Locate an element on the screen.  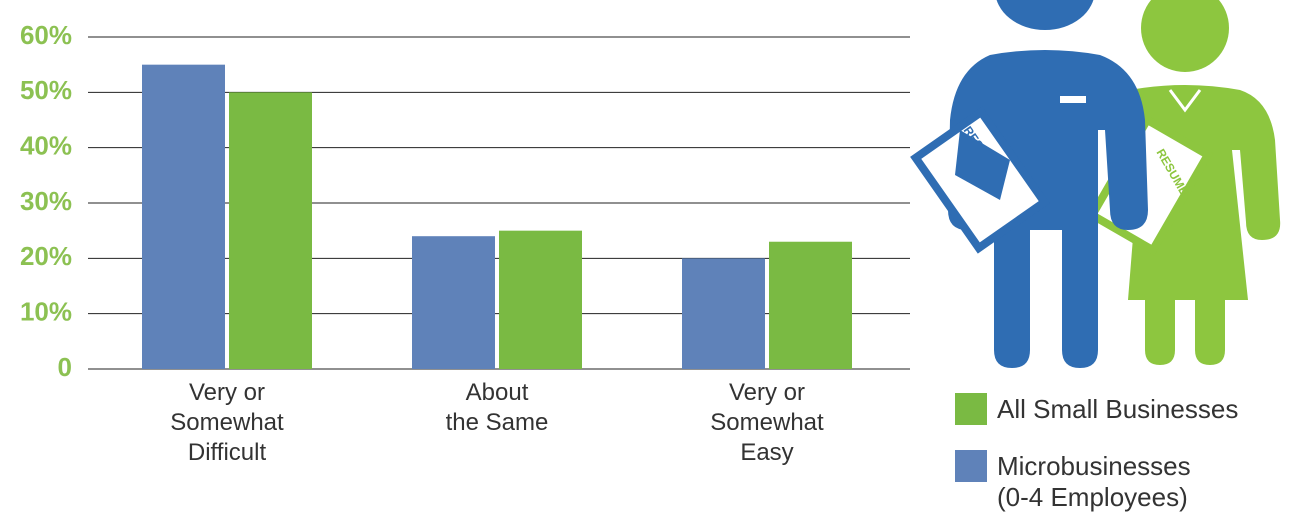
y-tick-label: 30% is located at coordinates (46, 201).